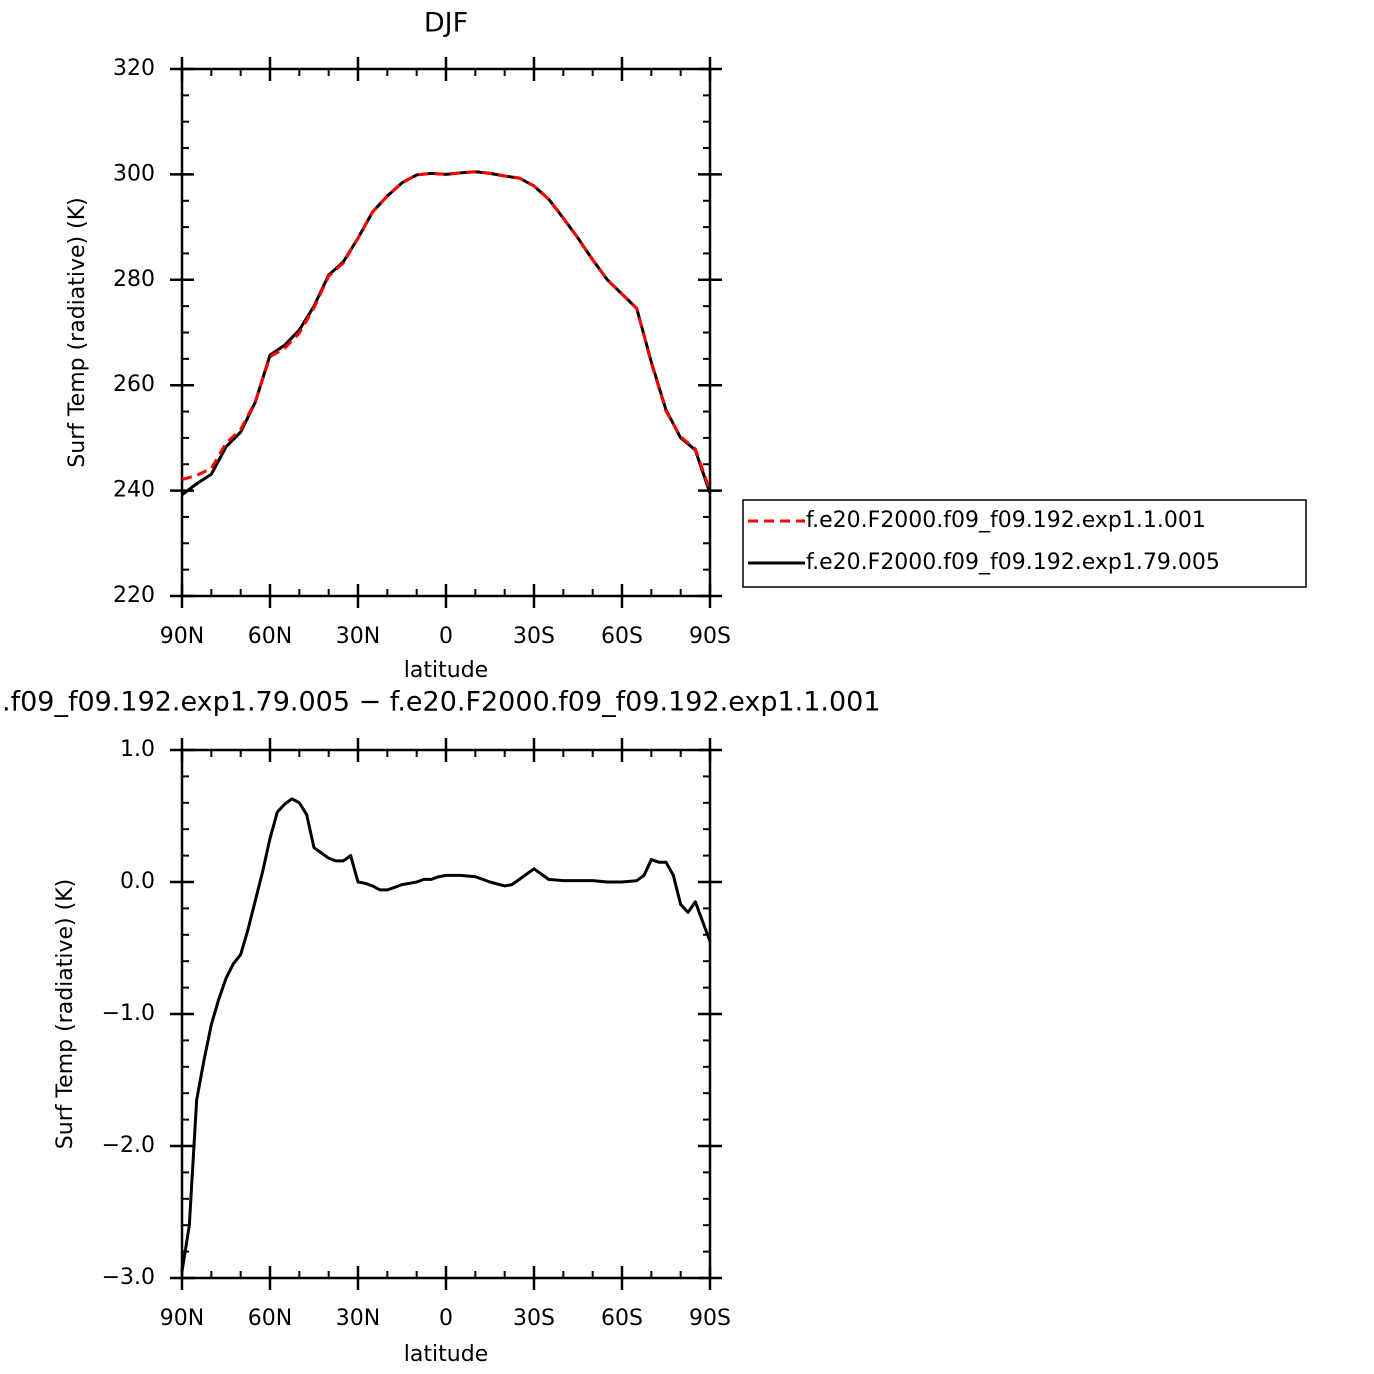  I want to click on y-tick-label: −2.0, so click(128, 1145).